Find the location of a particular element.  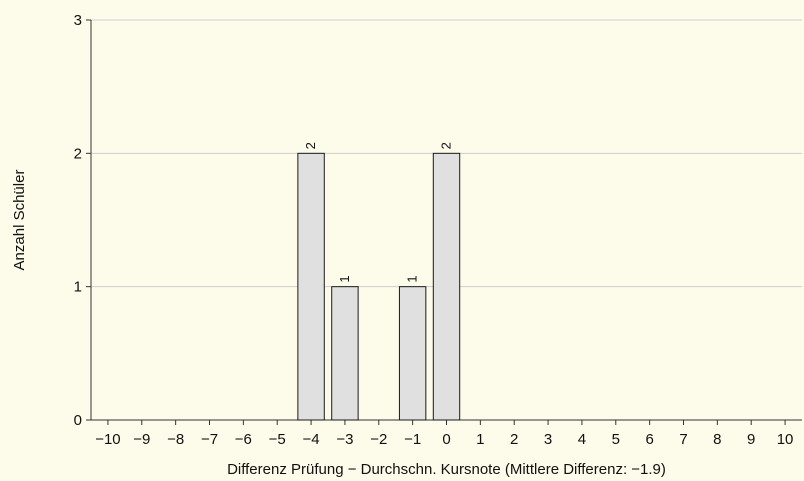

y-tick-label: 1 is located at coordinates (78, 287).